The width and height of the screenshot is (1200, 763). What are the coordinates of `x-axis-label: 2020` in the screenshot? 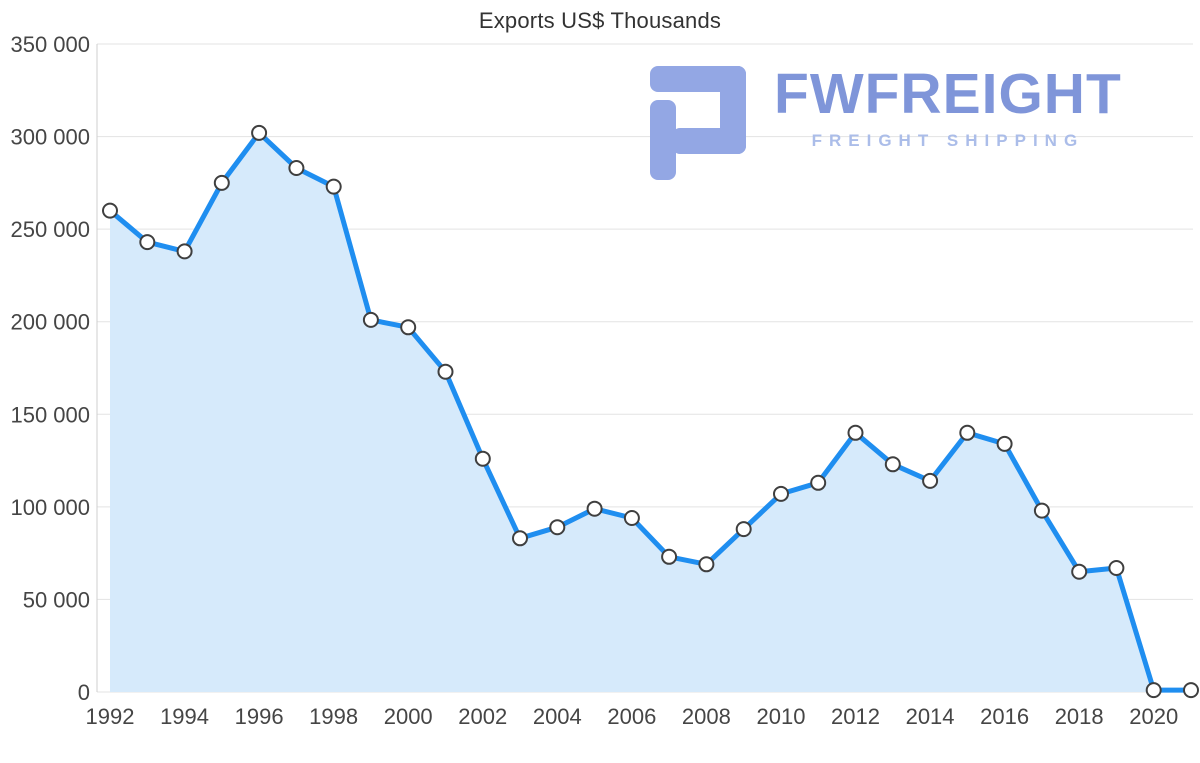 It's located at (1153, 716).